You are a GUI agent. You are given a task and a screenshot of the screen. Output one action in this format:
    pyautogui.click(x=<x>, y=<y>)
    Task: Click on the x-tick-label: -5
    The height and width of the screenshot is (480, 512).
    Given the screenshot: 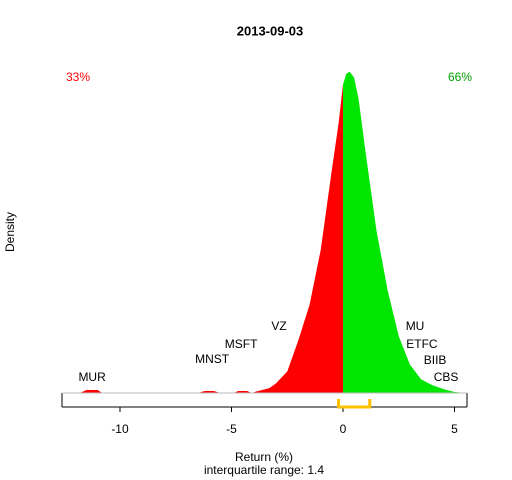 What is the action you would take?
    pyautogui.click(x=231, y=429)
    